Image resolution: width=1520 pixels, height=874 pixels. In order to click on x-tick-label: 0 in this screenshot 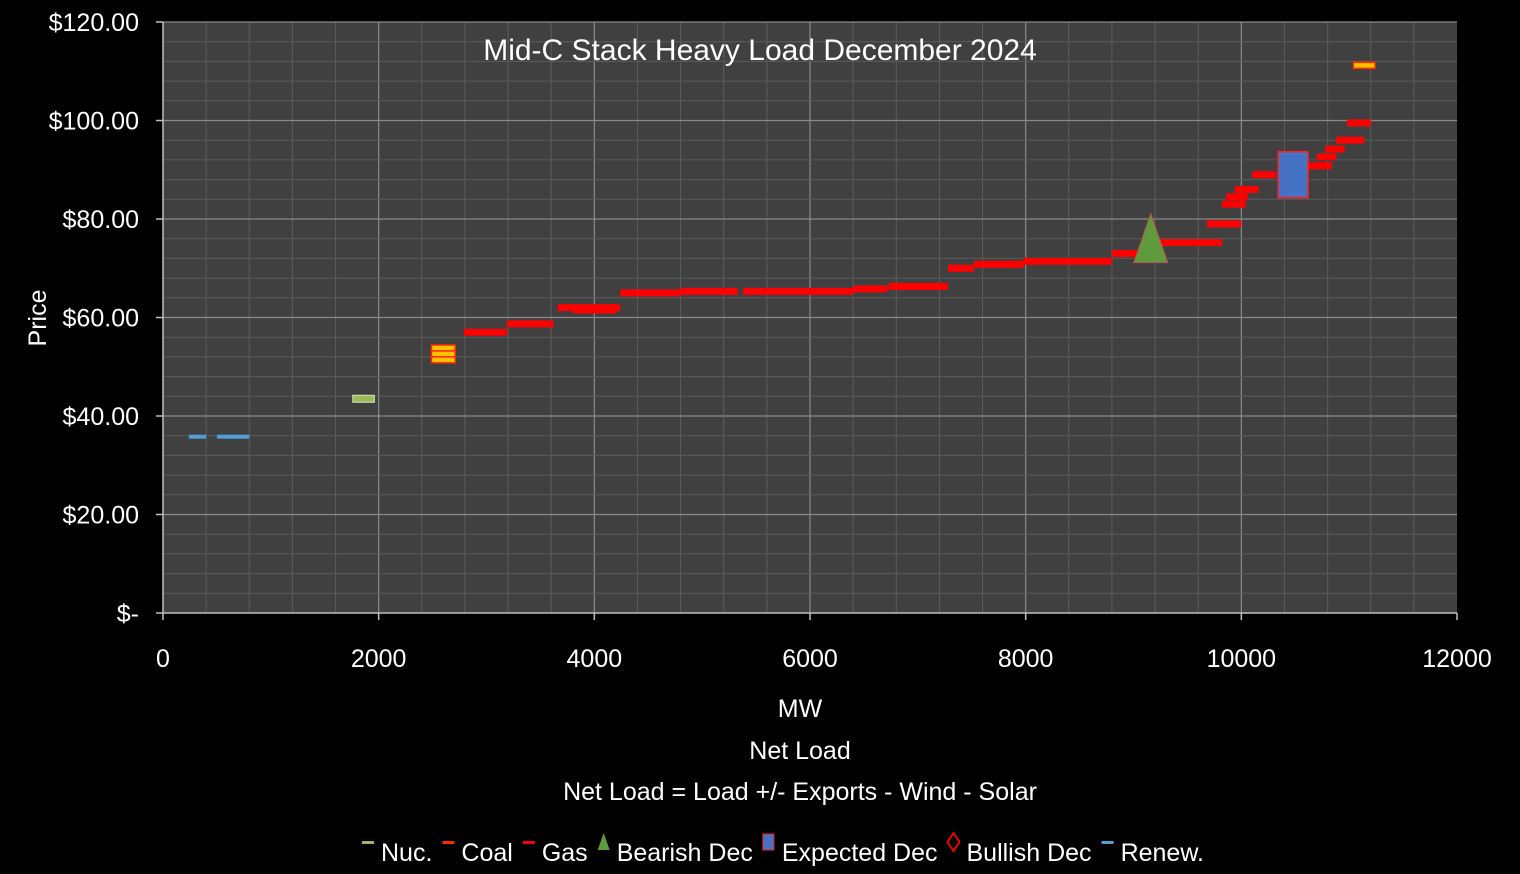, I will do `click(163, 659)`.